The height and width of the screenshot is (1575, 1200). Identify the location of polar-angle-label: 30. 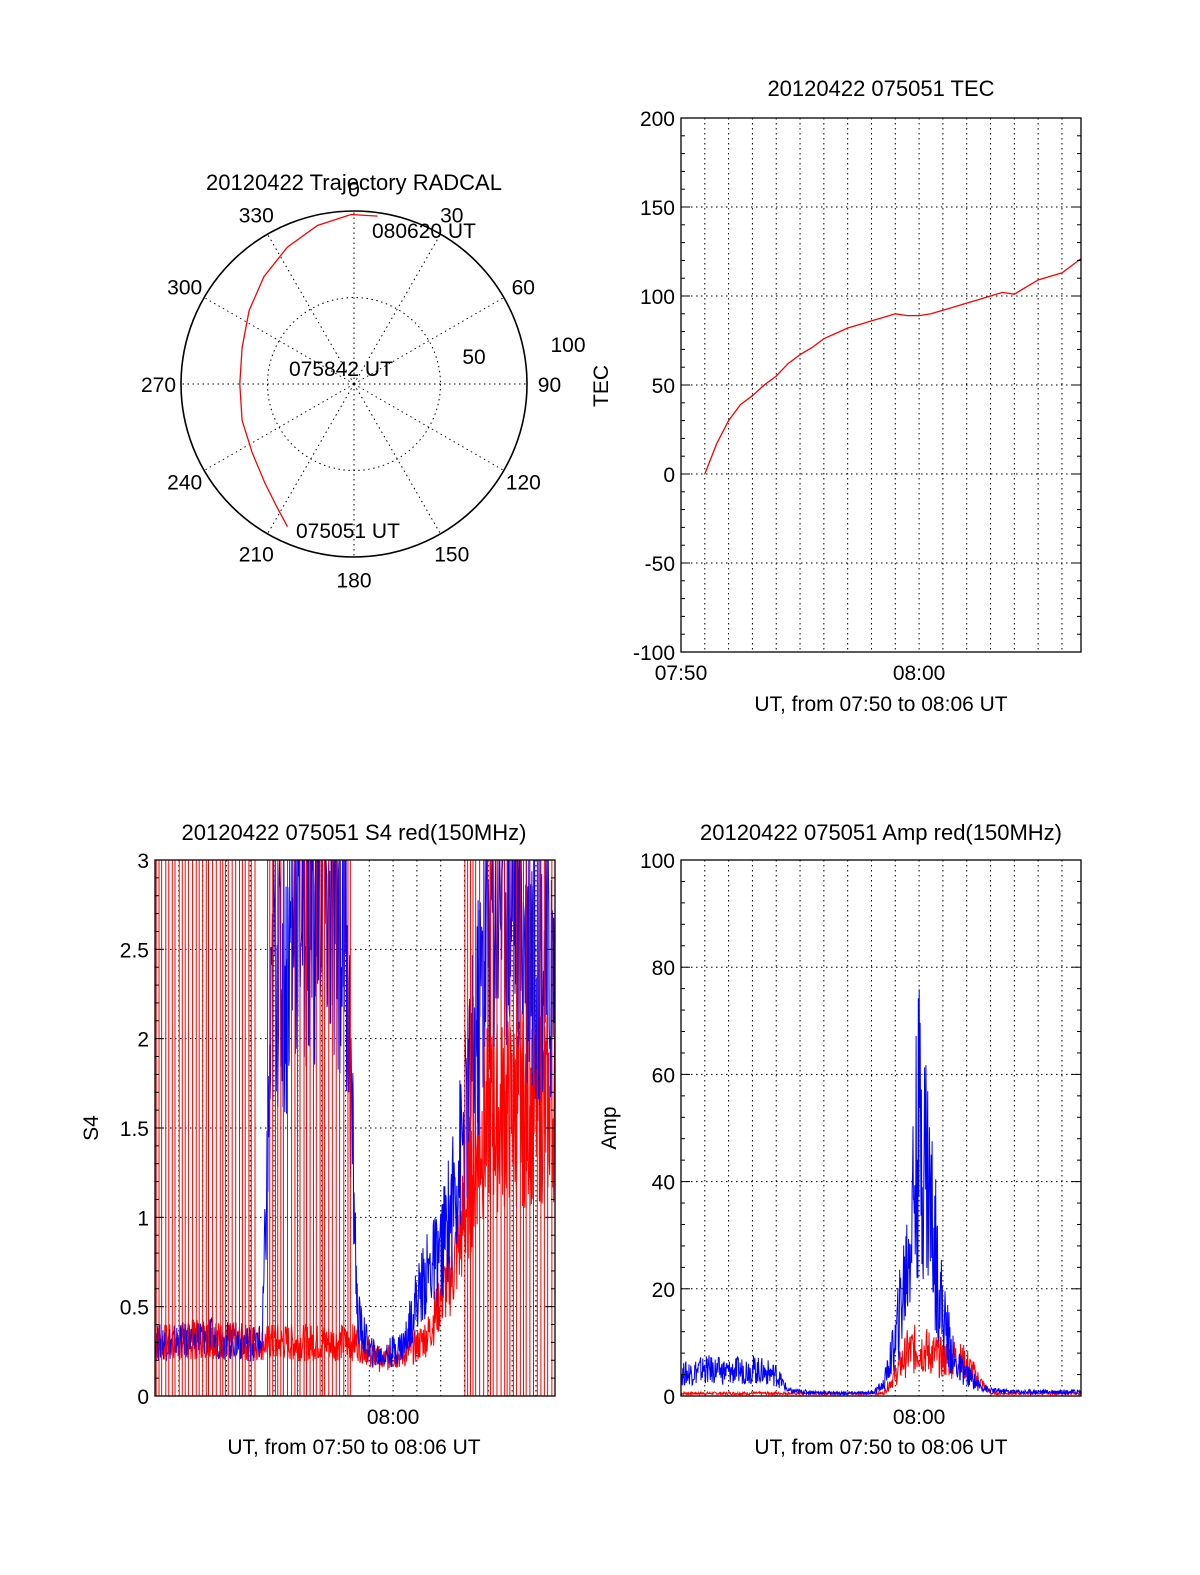
(451, 216).